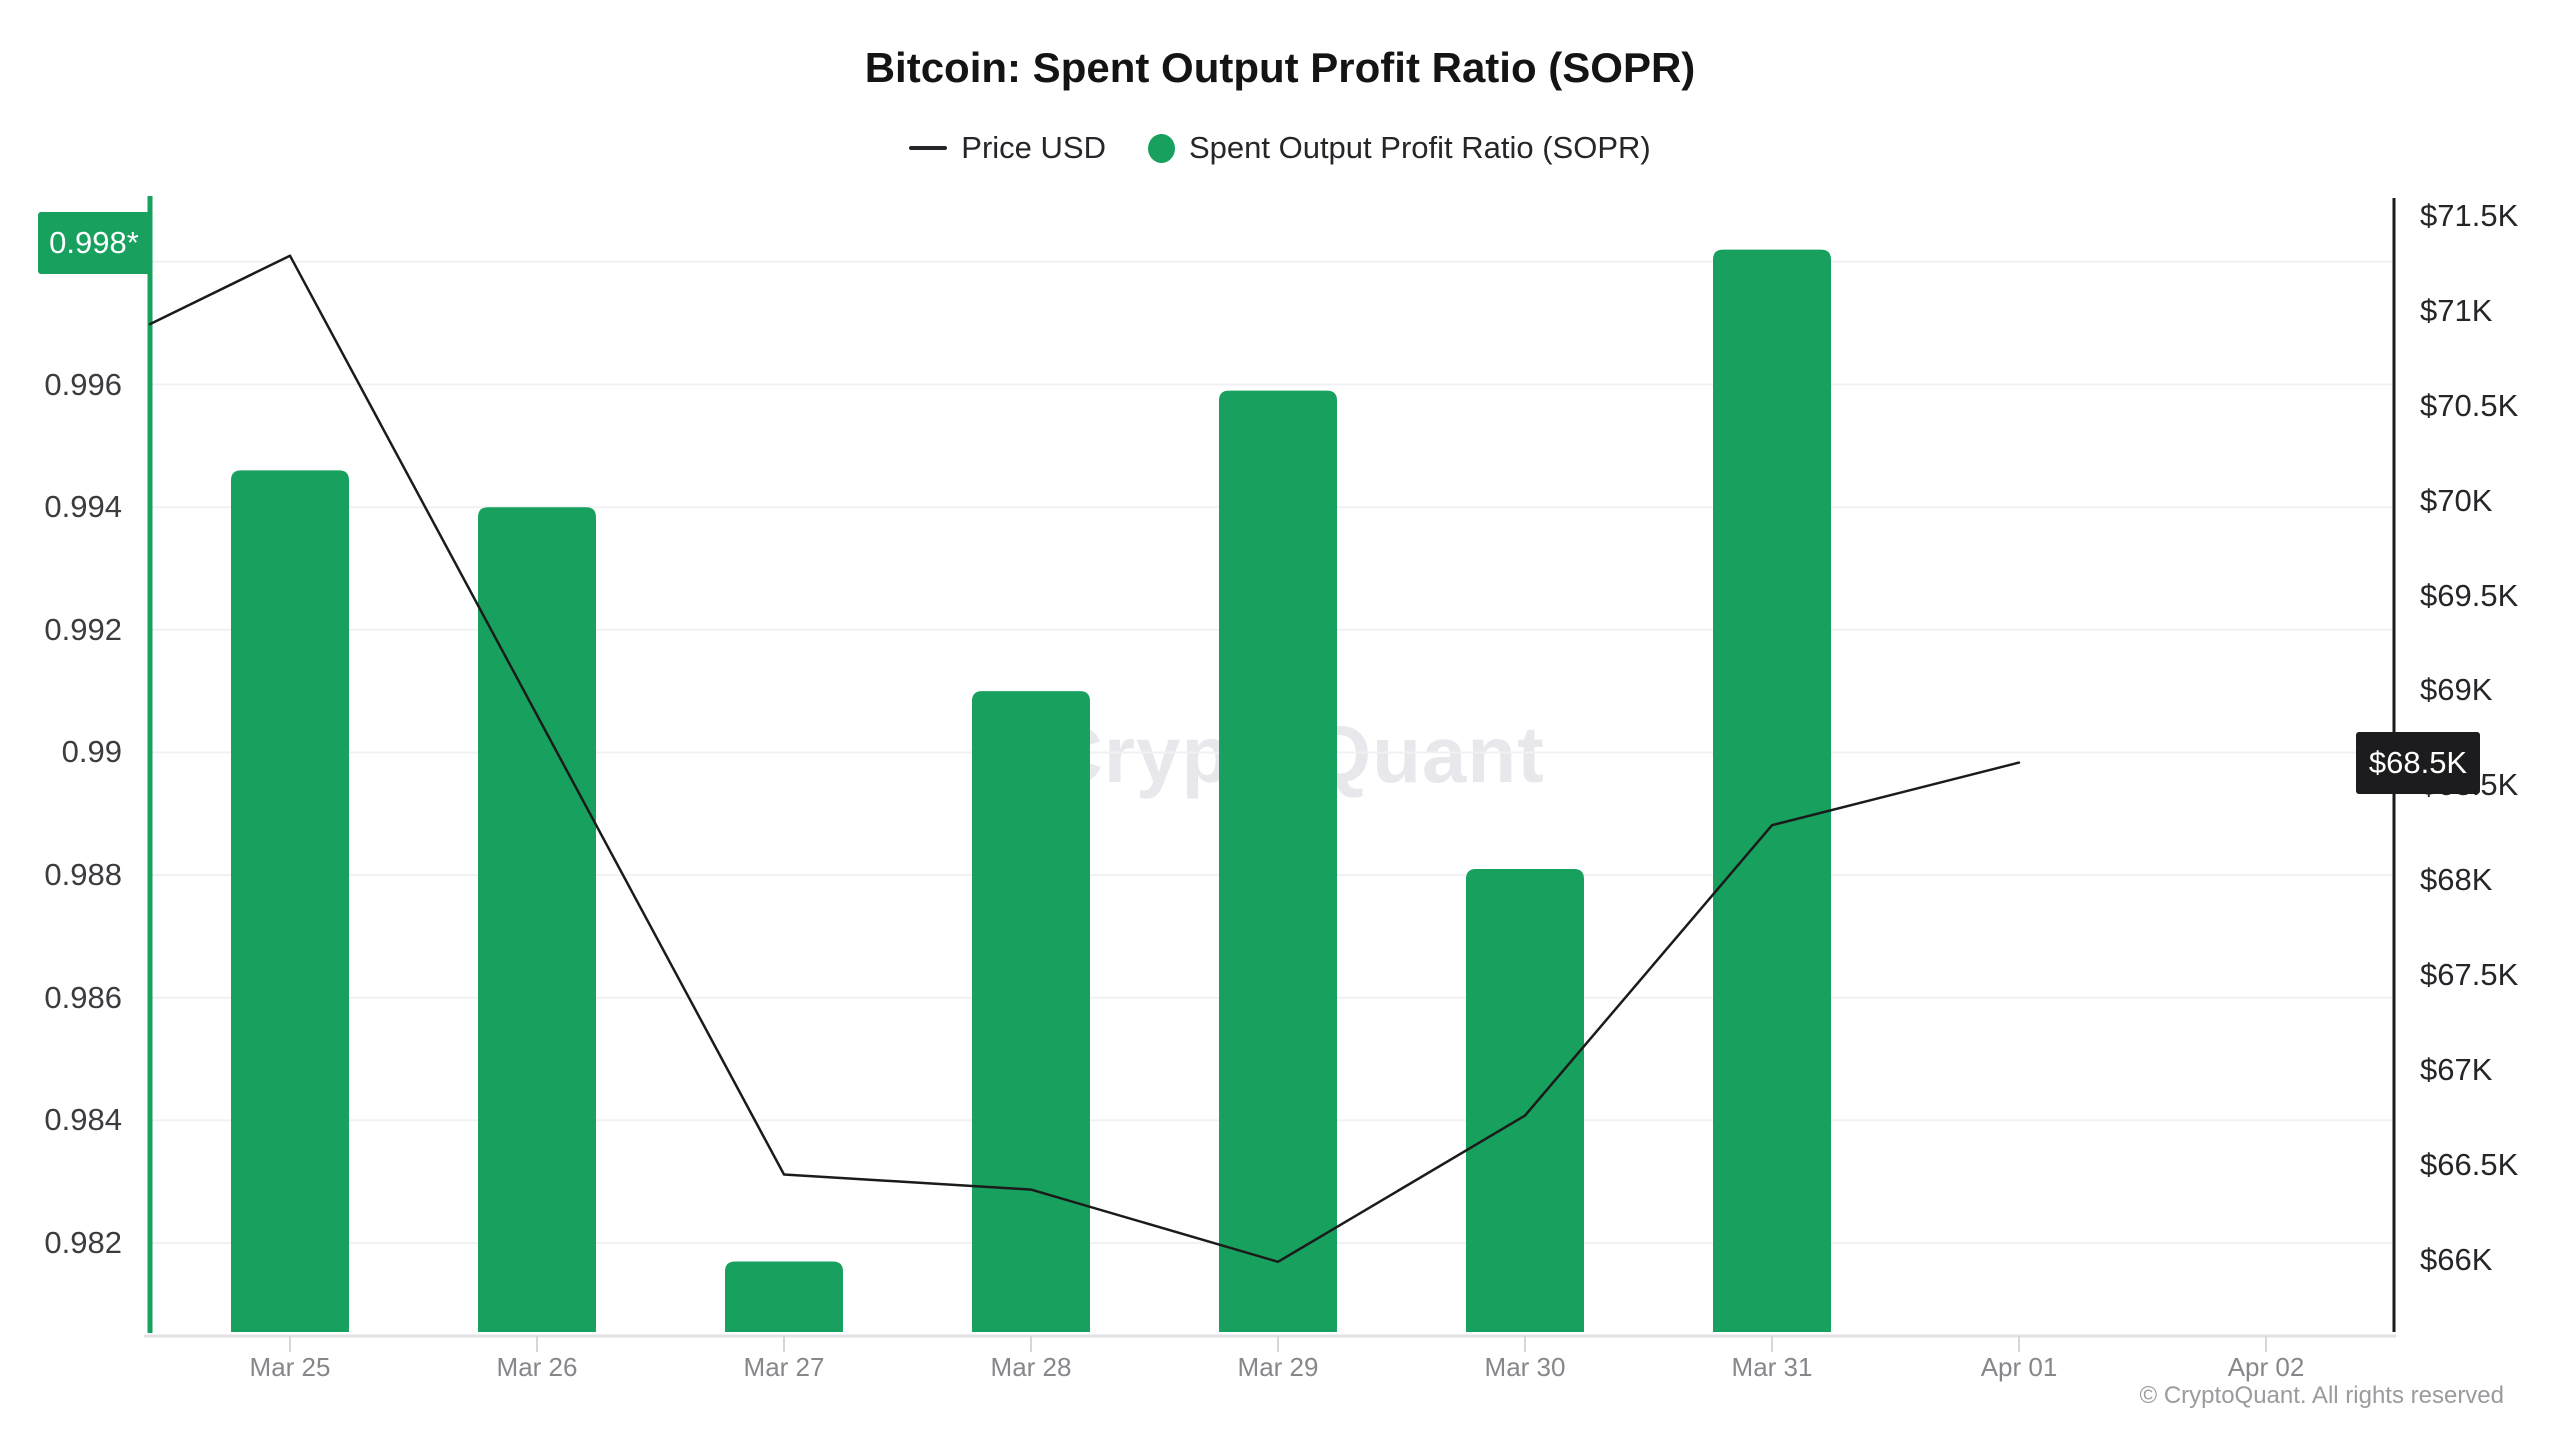 The width and height of the screenshot is (2560, 1440). What do you see at coordinates (2469, 595) in the screenshot?
I see `right-axis-label: $69.5K` at bounding box center [2469, 595].